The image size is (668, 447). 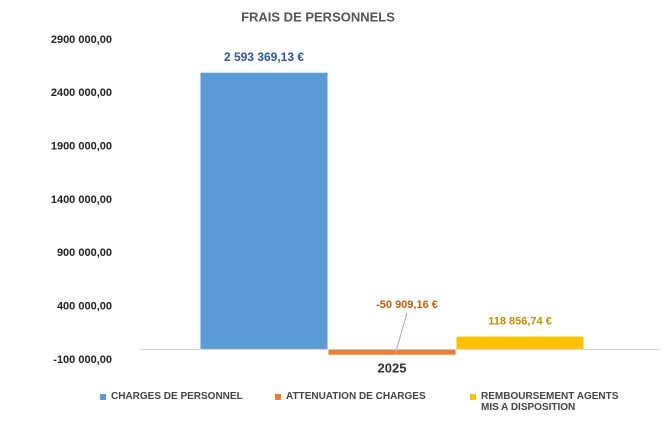 I want to click on legend-entry: REMBOURSEMENT AGENTS MIS A DISPOSITION, so click(x=545, y=402).